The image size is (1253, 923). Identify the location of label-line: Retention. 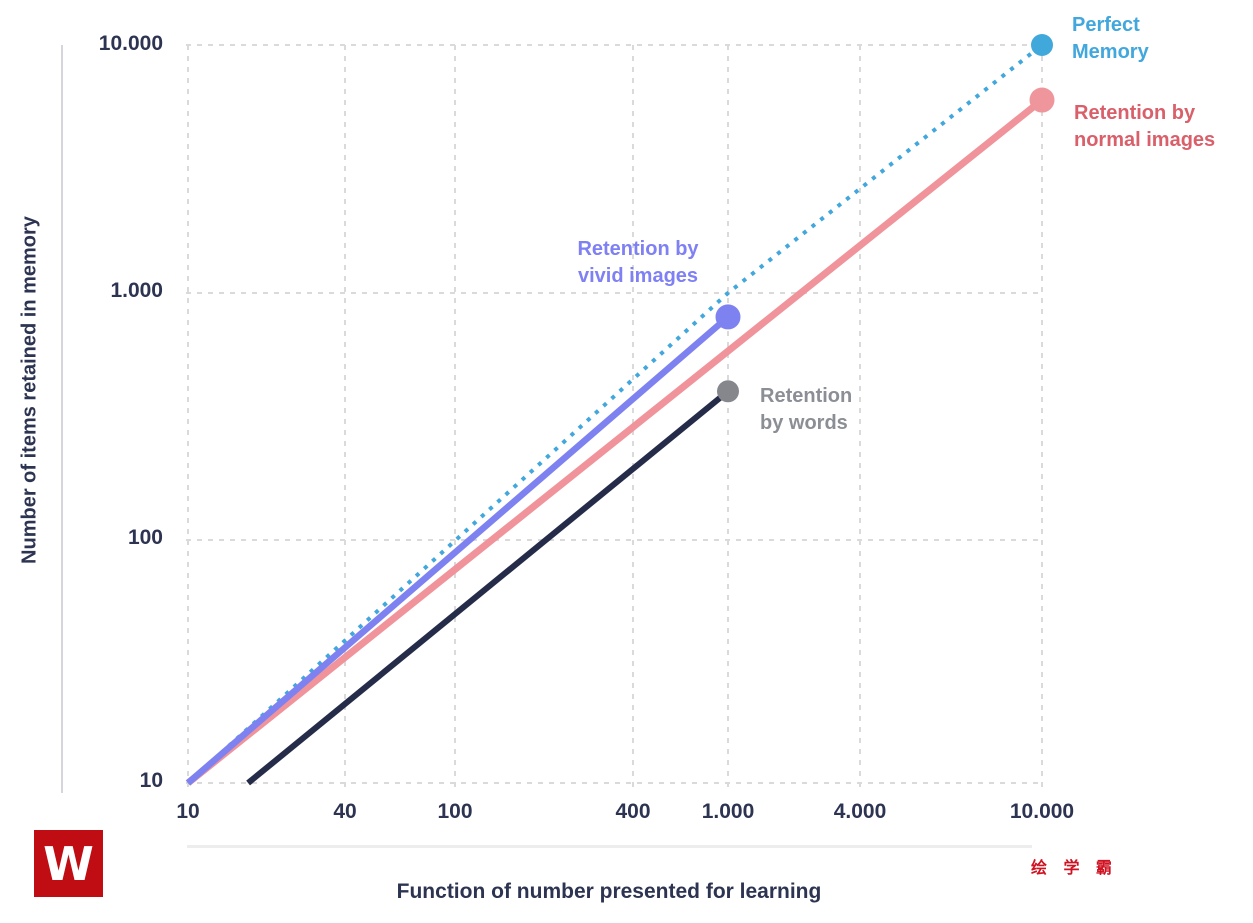
(806, 396).